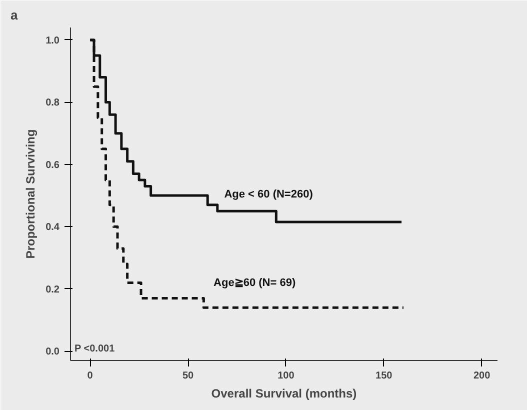 This screenshot has height=410, width=527. I want to click on annotation: P <0.001, so click(95, 349).